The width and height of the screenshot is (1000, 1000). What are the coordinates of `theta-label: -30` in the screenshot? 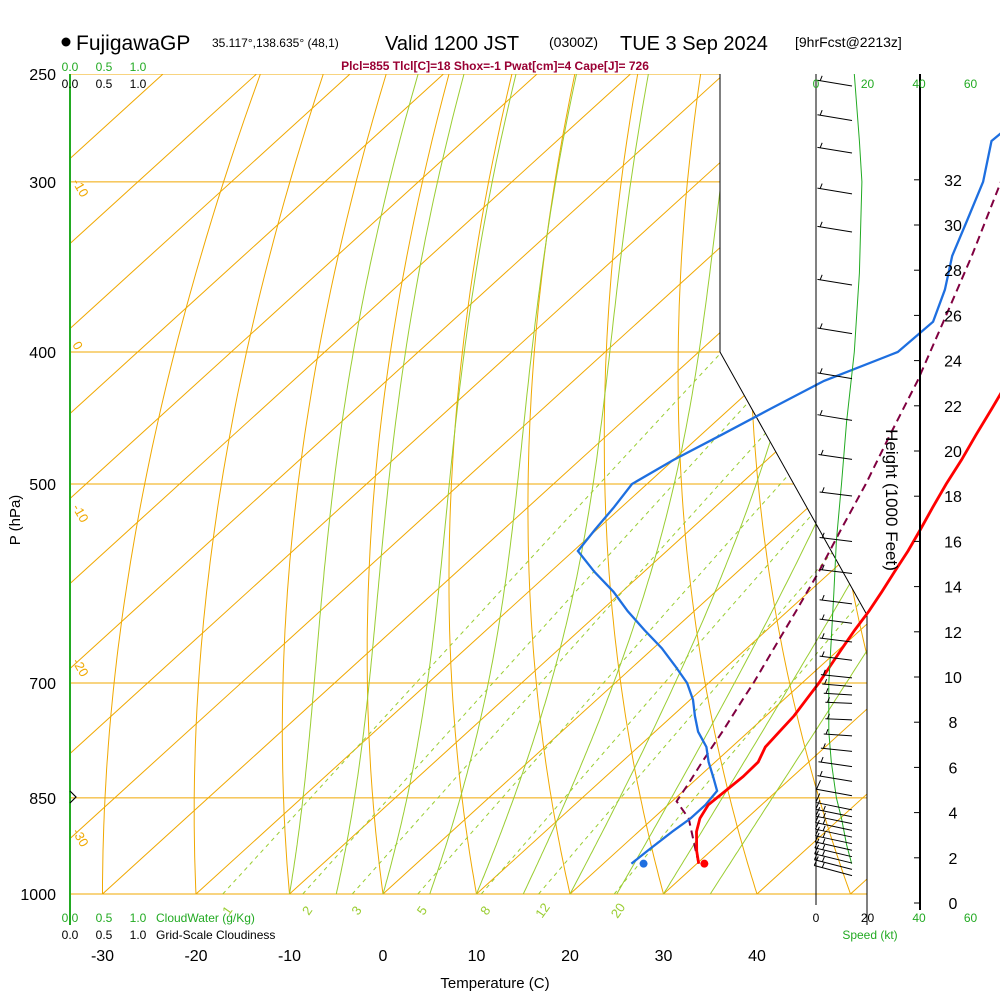 It's located at (80, 838).